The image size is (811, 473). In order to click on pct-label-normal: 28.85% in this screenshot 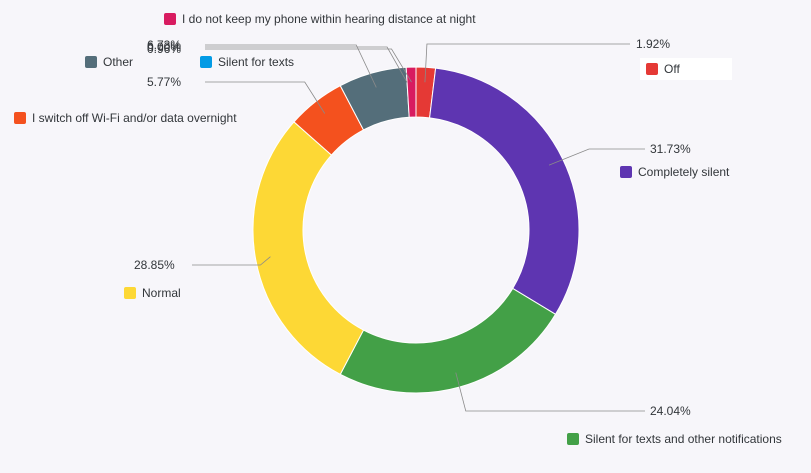, I will do `click(154, 265)`.